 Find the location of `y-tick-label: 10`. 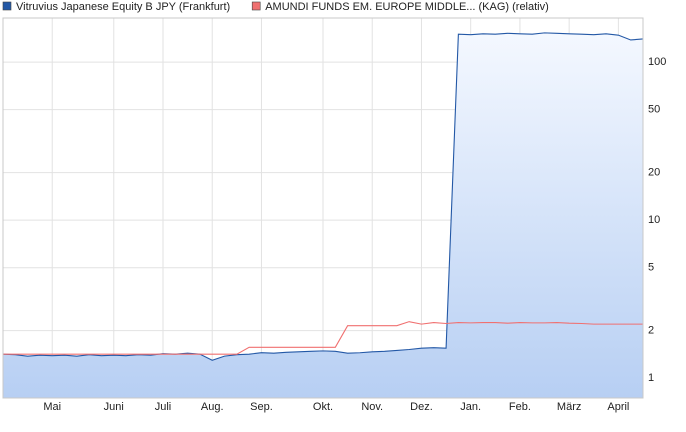

y-tick-label: 10 is located at coordinates (654, 220).